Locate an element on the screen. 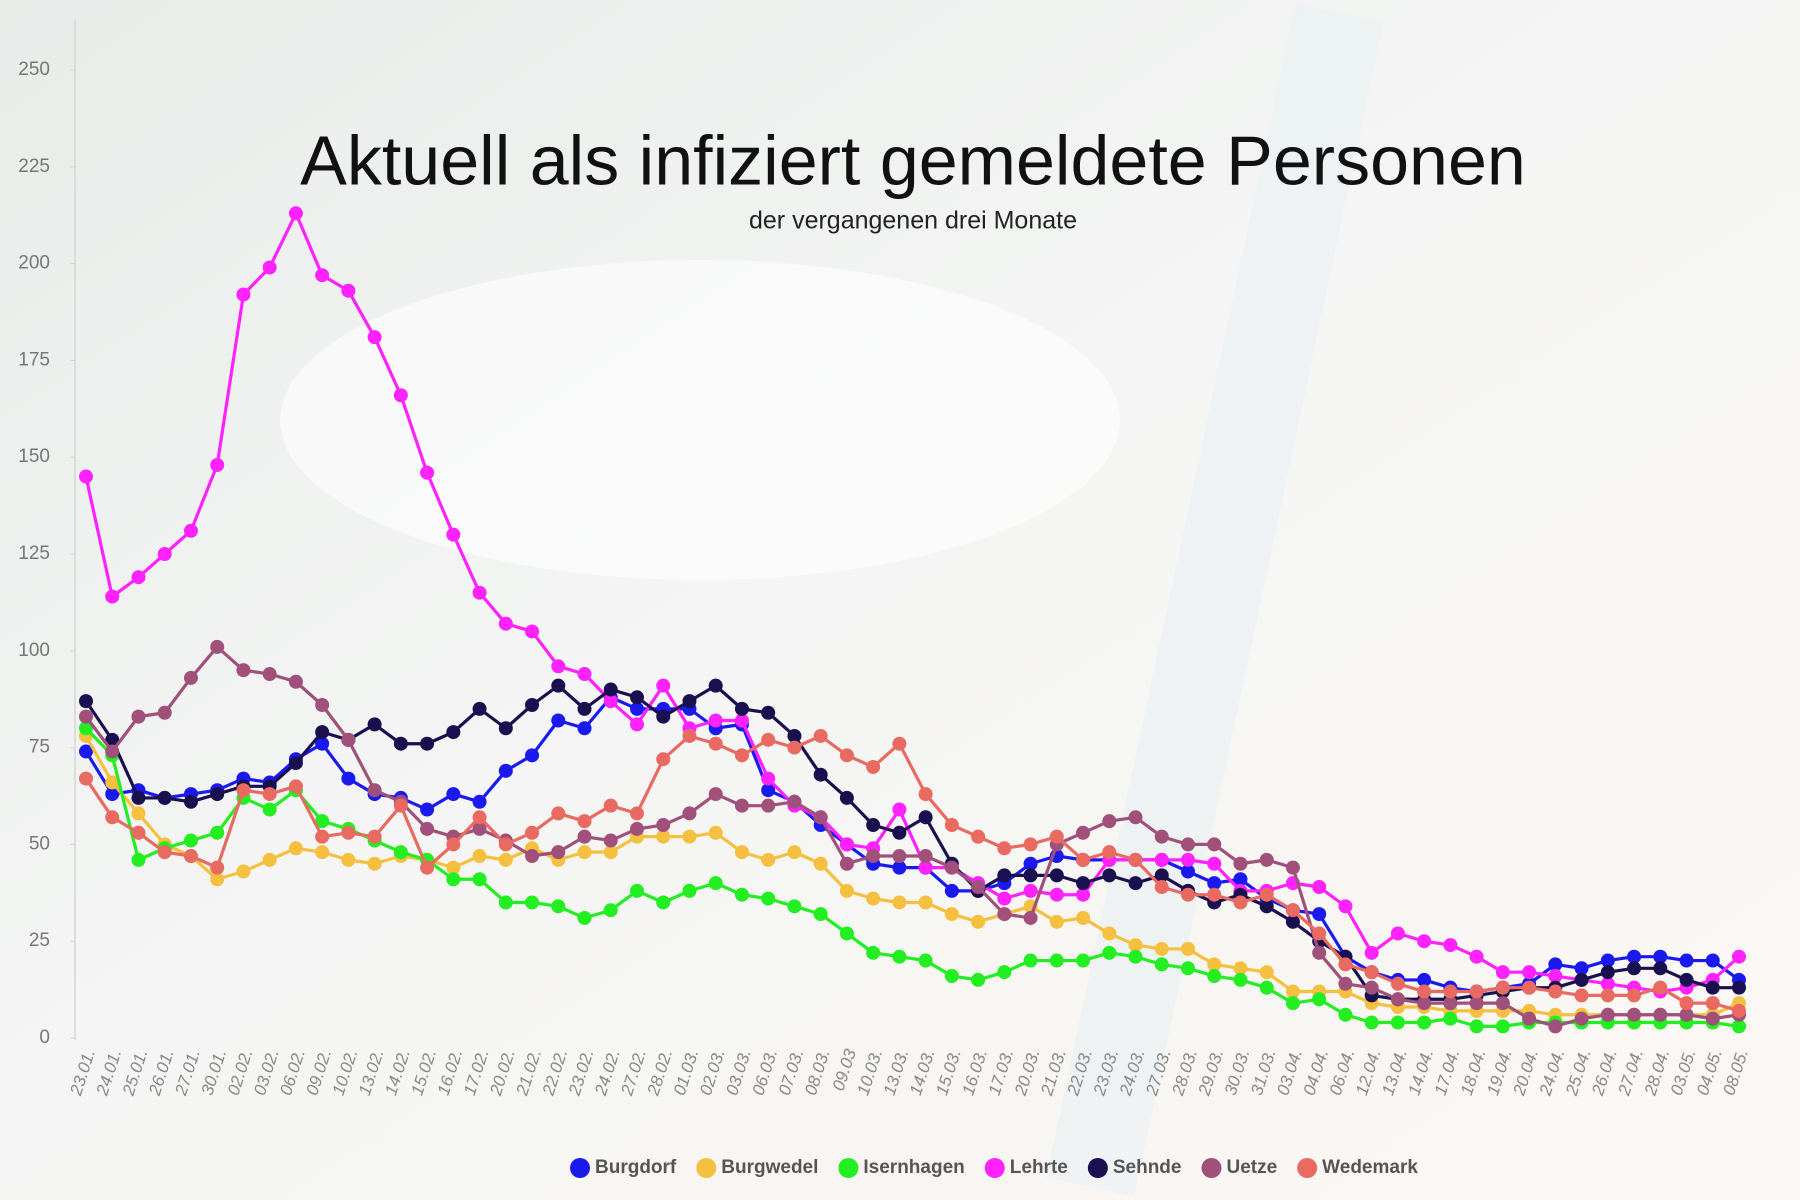  y-tick-label: 200 is located at coordinates (34, 263).